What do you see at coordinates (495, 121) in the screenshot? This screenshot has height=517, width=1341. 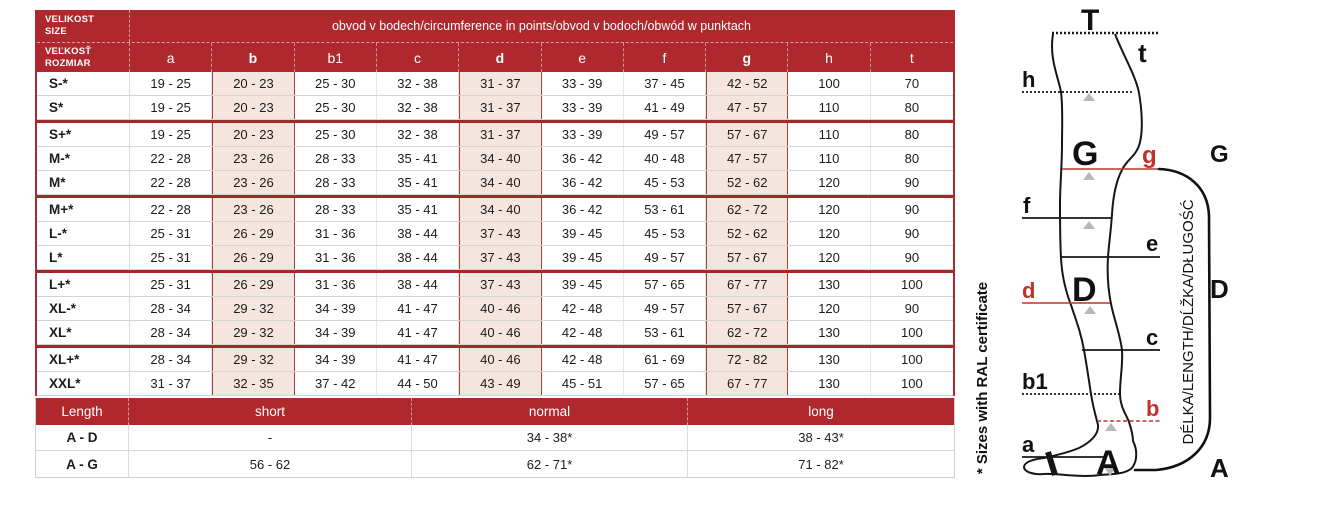 I see `group-separator` at bounding box center [495, 121].